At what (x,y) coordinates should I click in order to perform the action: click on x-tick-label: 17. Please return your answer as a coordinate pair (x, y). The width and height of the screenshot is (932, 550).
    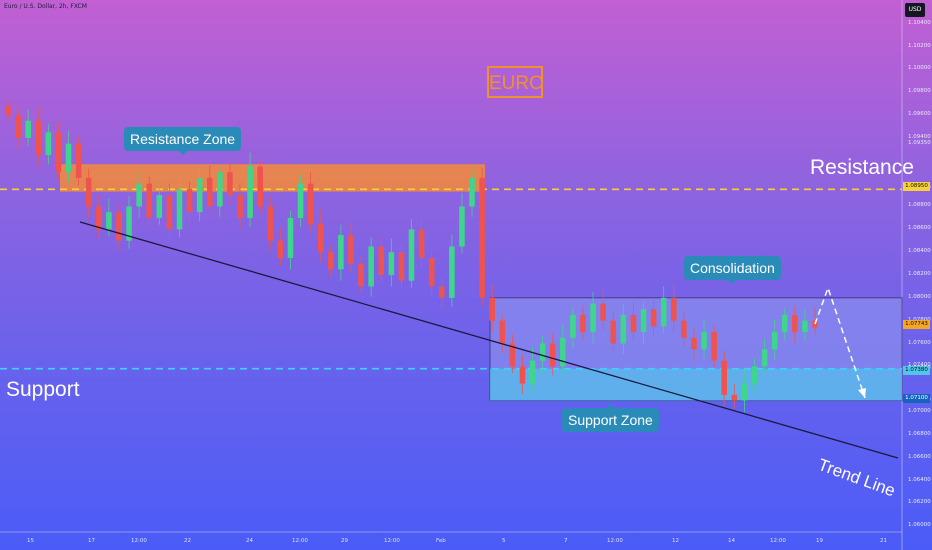
    Looking at the image, I should click on (91, 541).